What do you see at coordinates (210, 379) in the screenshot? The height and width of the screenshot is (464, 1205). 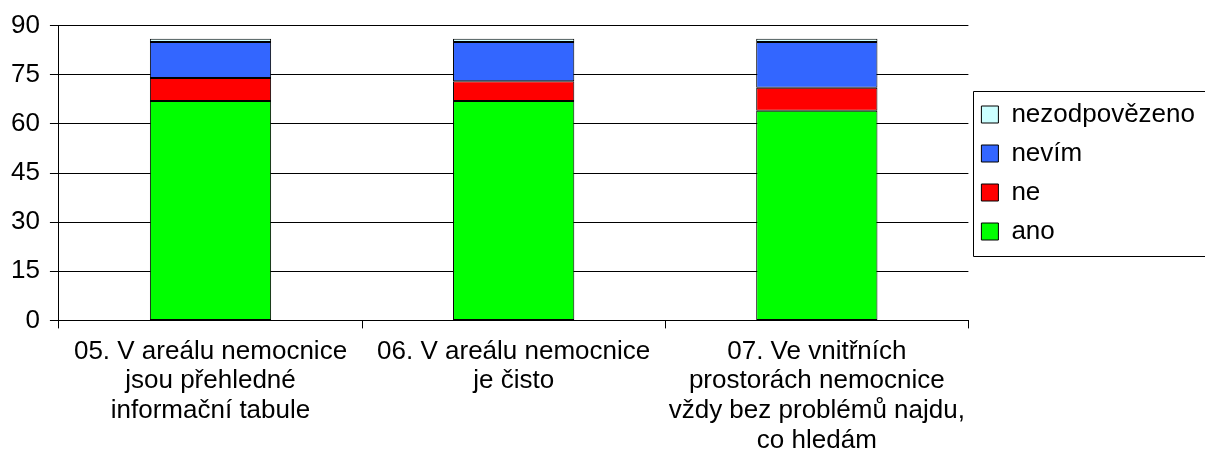 I see `x-tick-label: 05. V areálu nemocnice jsou přehledné informační tabule` at bounding box center [210, 379].